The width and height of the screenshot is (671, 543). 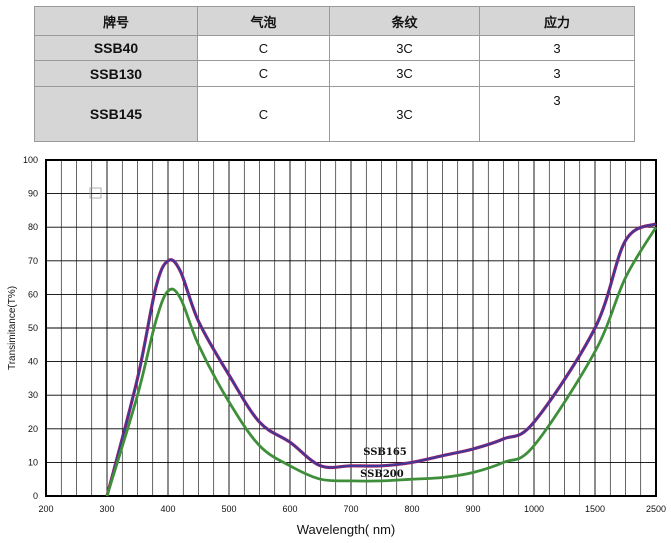 What do you see at coordinates (45, 509) in the screenshot?
I see `x-tick-label: 200` at bounding box center [45, 509].